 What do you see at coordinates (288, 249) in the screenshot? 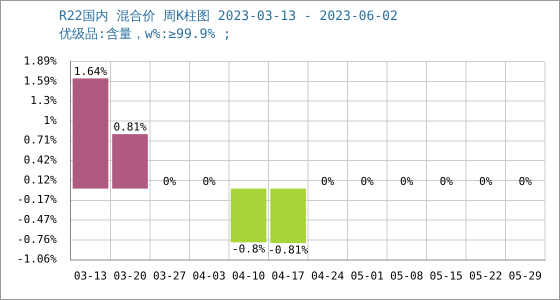
I see `data-label: -0.81%` at bounding box center [288, 249].